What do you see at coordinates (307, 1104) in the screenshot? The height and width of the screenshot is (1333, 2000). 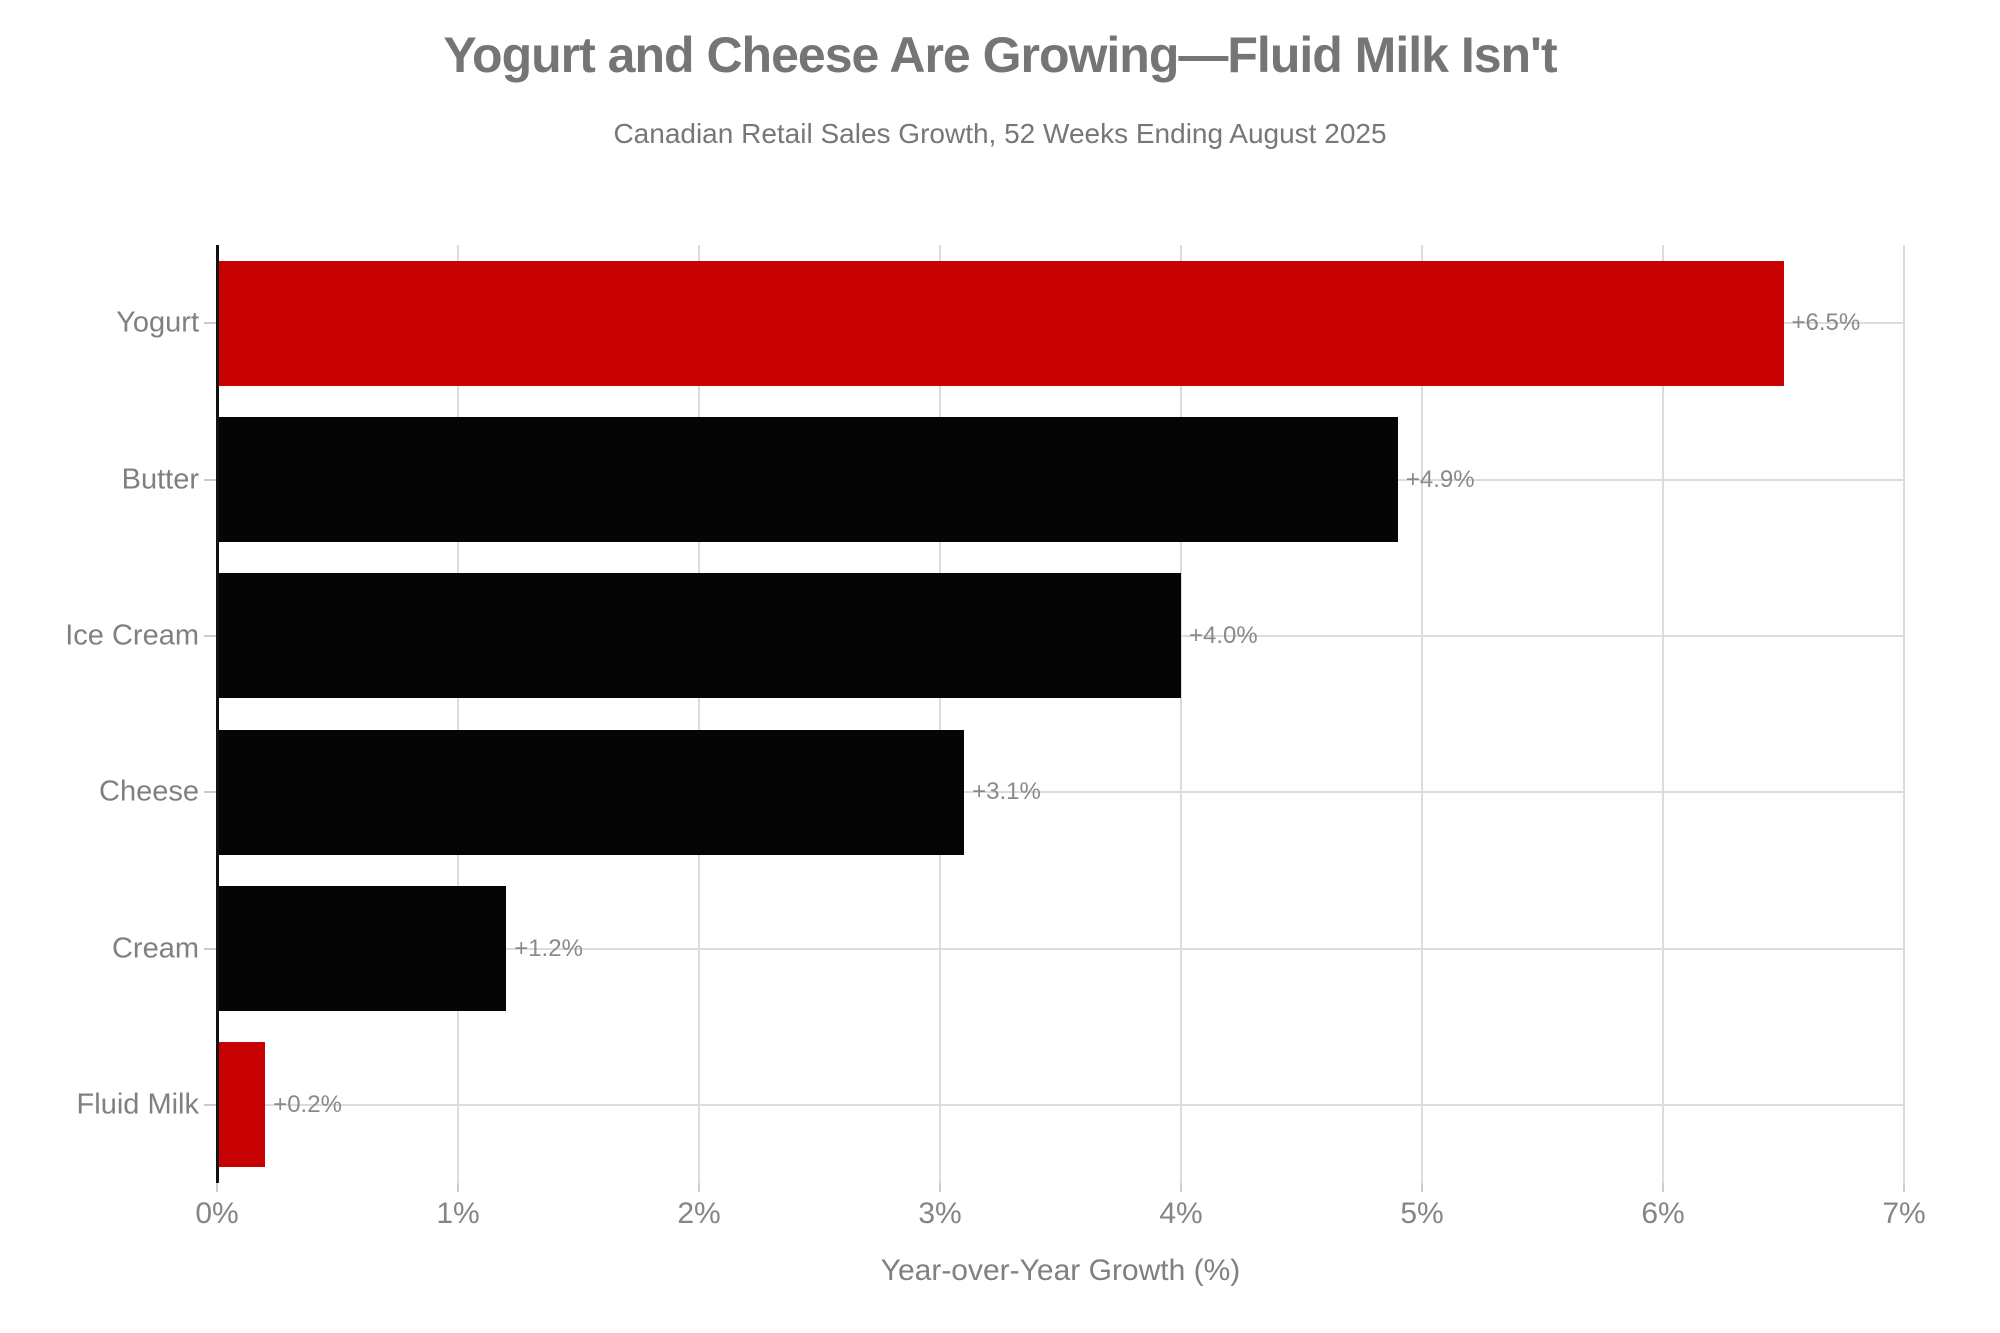 I see `value-label-fluid-milk: +0.2%` at bounding box center [307, 1104].